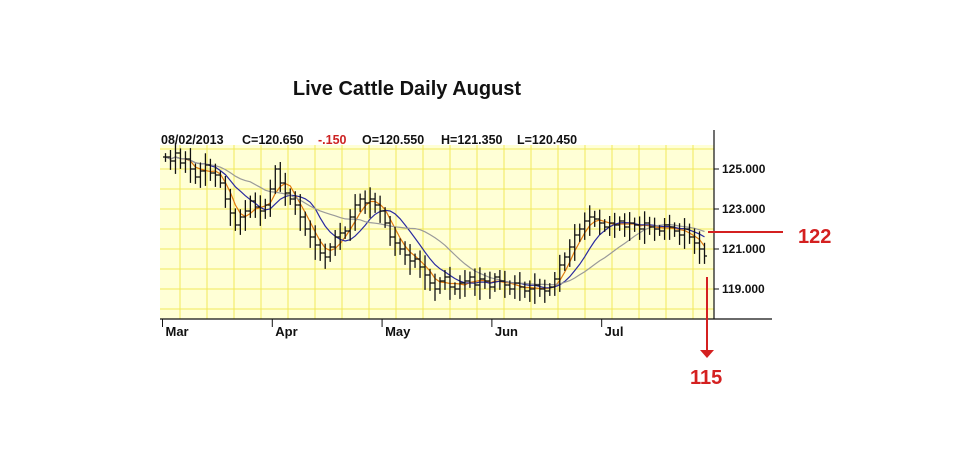 Image resolution: width=961 pixels, height=463 pixels. I want to click on y-tick-label: 119.000, so click(743, 289).